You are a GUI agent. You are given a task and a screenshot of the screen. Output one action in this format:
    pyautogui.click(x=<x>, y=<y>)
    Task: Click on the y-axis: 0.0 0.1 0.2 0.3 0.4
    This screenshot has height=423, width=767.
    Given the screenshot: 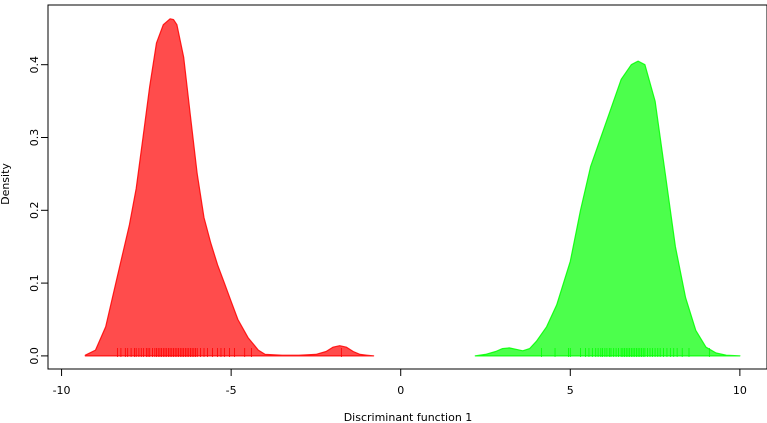 What is the action you would take?
    pyautogui.click(x=38, y=210)
    